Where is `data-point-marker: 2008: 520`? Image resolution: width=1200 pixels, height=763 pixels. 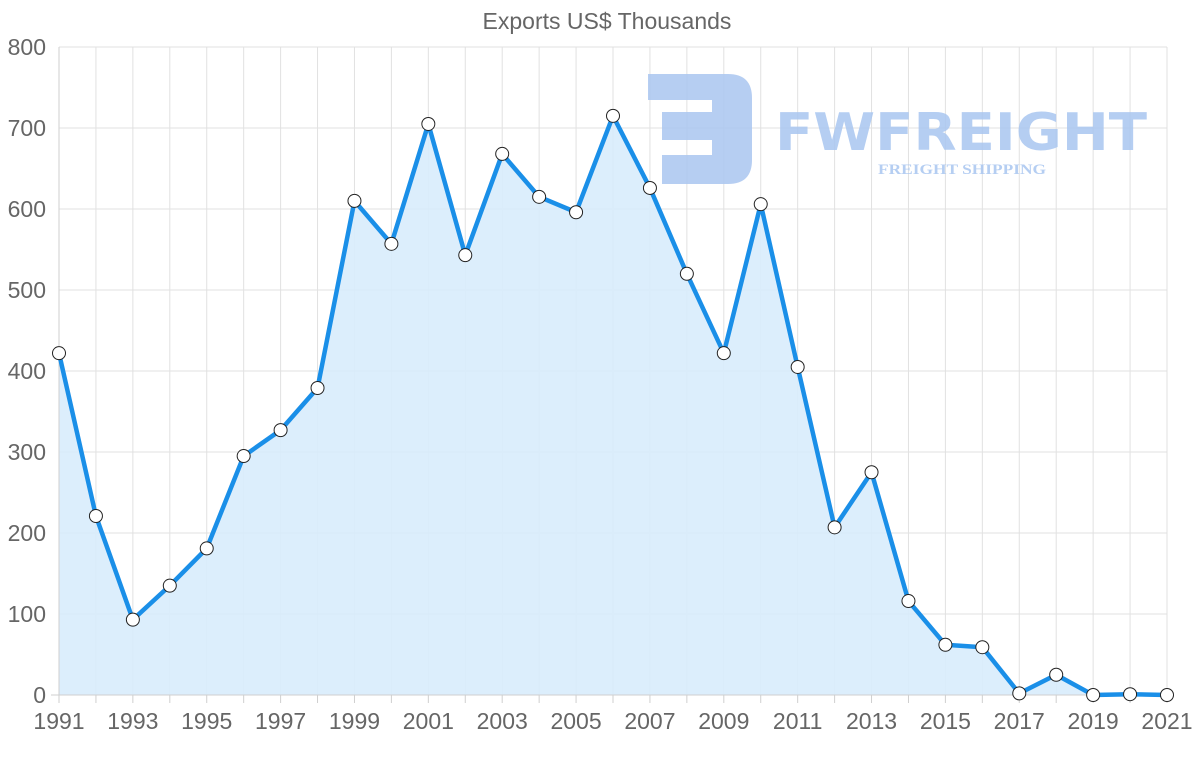 data-point-marker: 2008: 520 is located at coordinates (686, 273).